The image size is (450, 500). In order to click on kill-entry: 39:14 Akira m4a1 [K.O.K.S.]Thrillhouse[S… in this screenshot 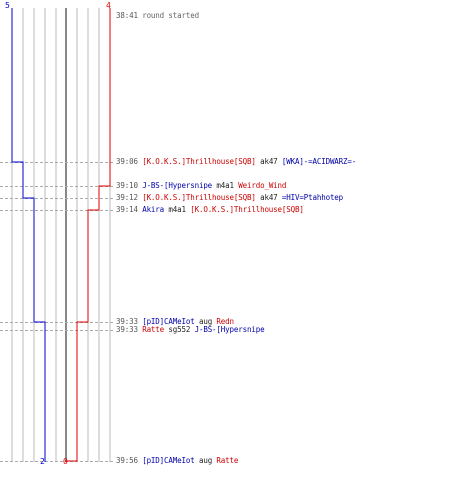, I will do `click(210, 209)`.